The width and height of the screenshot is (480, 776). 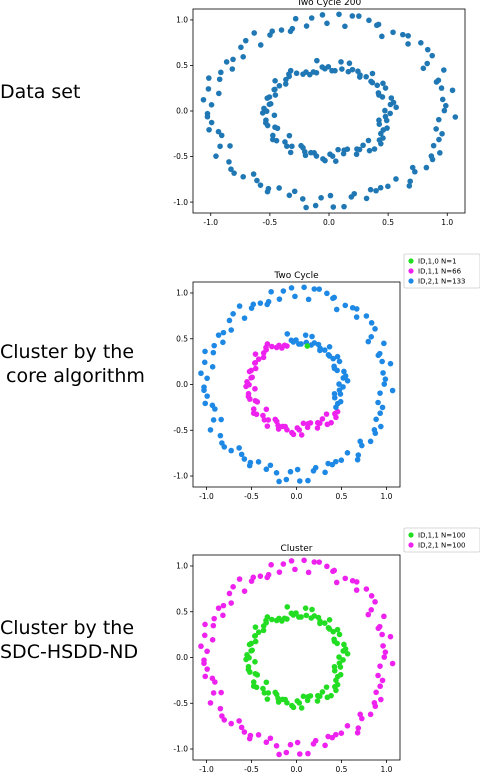 What do you see at coordinates (180, 749) in the screenshot?
I see `y-tick-label: -1.0` at bounding box center [180, 749].